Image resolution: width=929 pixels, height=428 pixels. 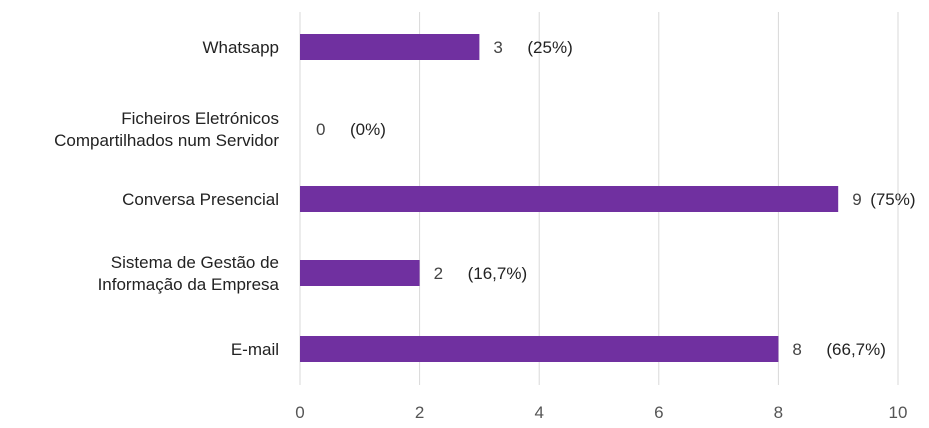 What do you see at coordinates (856, 199) in the screenshot?
I see `value-label: 9` at bounding box center [856, 199].